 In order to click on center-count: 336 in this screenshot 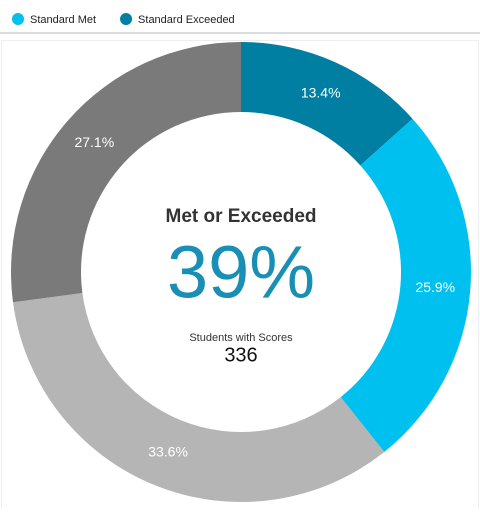, I will do `click(240, 355)`.